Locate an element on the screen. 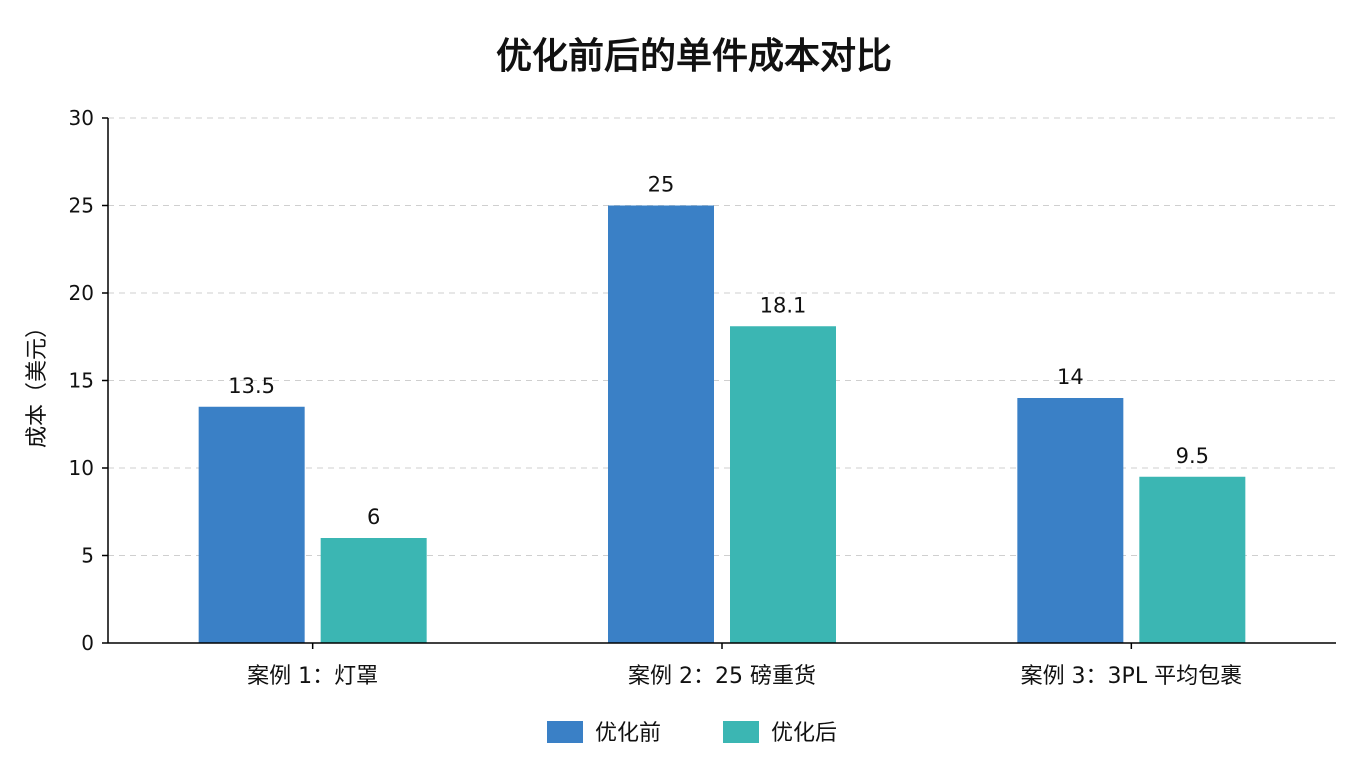  y-axis-title: 成本（美元） is located at coordinates (37, 382).